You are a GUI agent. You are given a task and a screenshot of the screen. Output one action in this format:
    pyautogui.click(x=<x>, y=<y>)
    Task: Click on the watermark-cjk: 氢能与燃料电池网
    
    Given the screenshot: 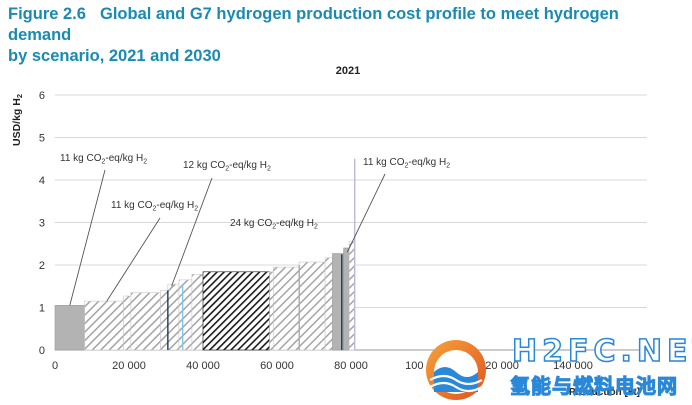 What is the action you would take?
    pyautogui.click(x=594, y=386)
    